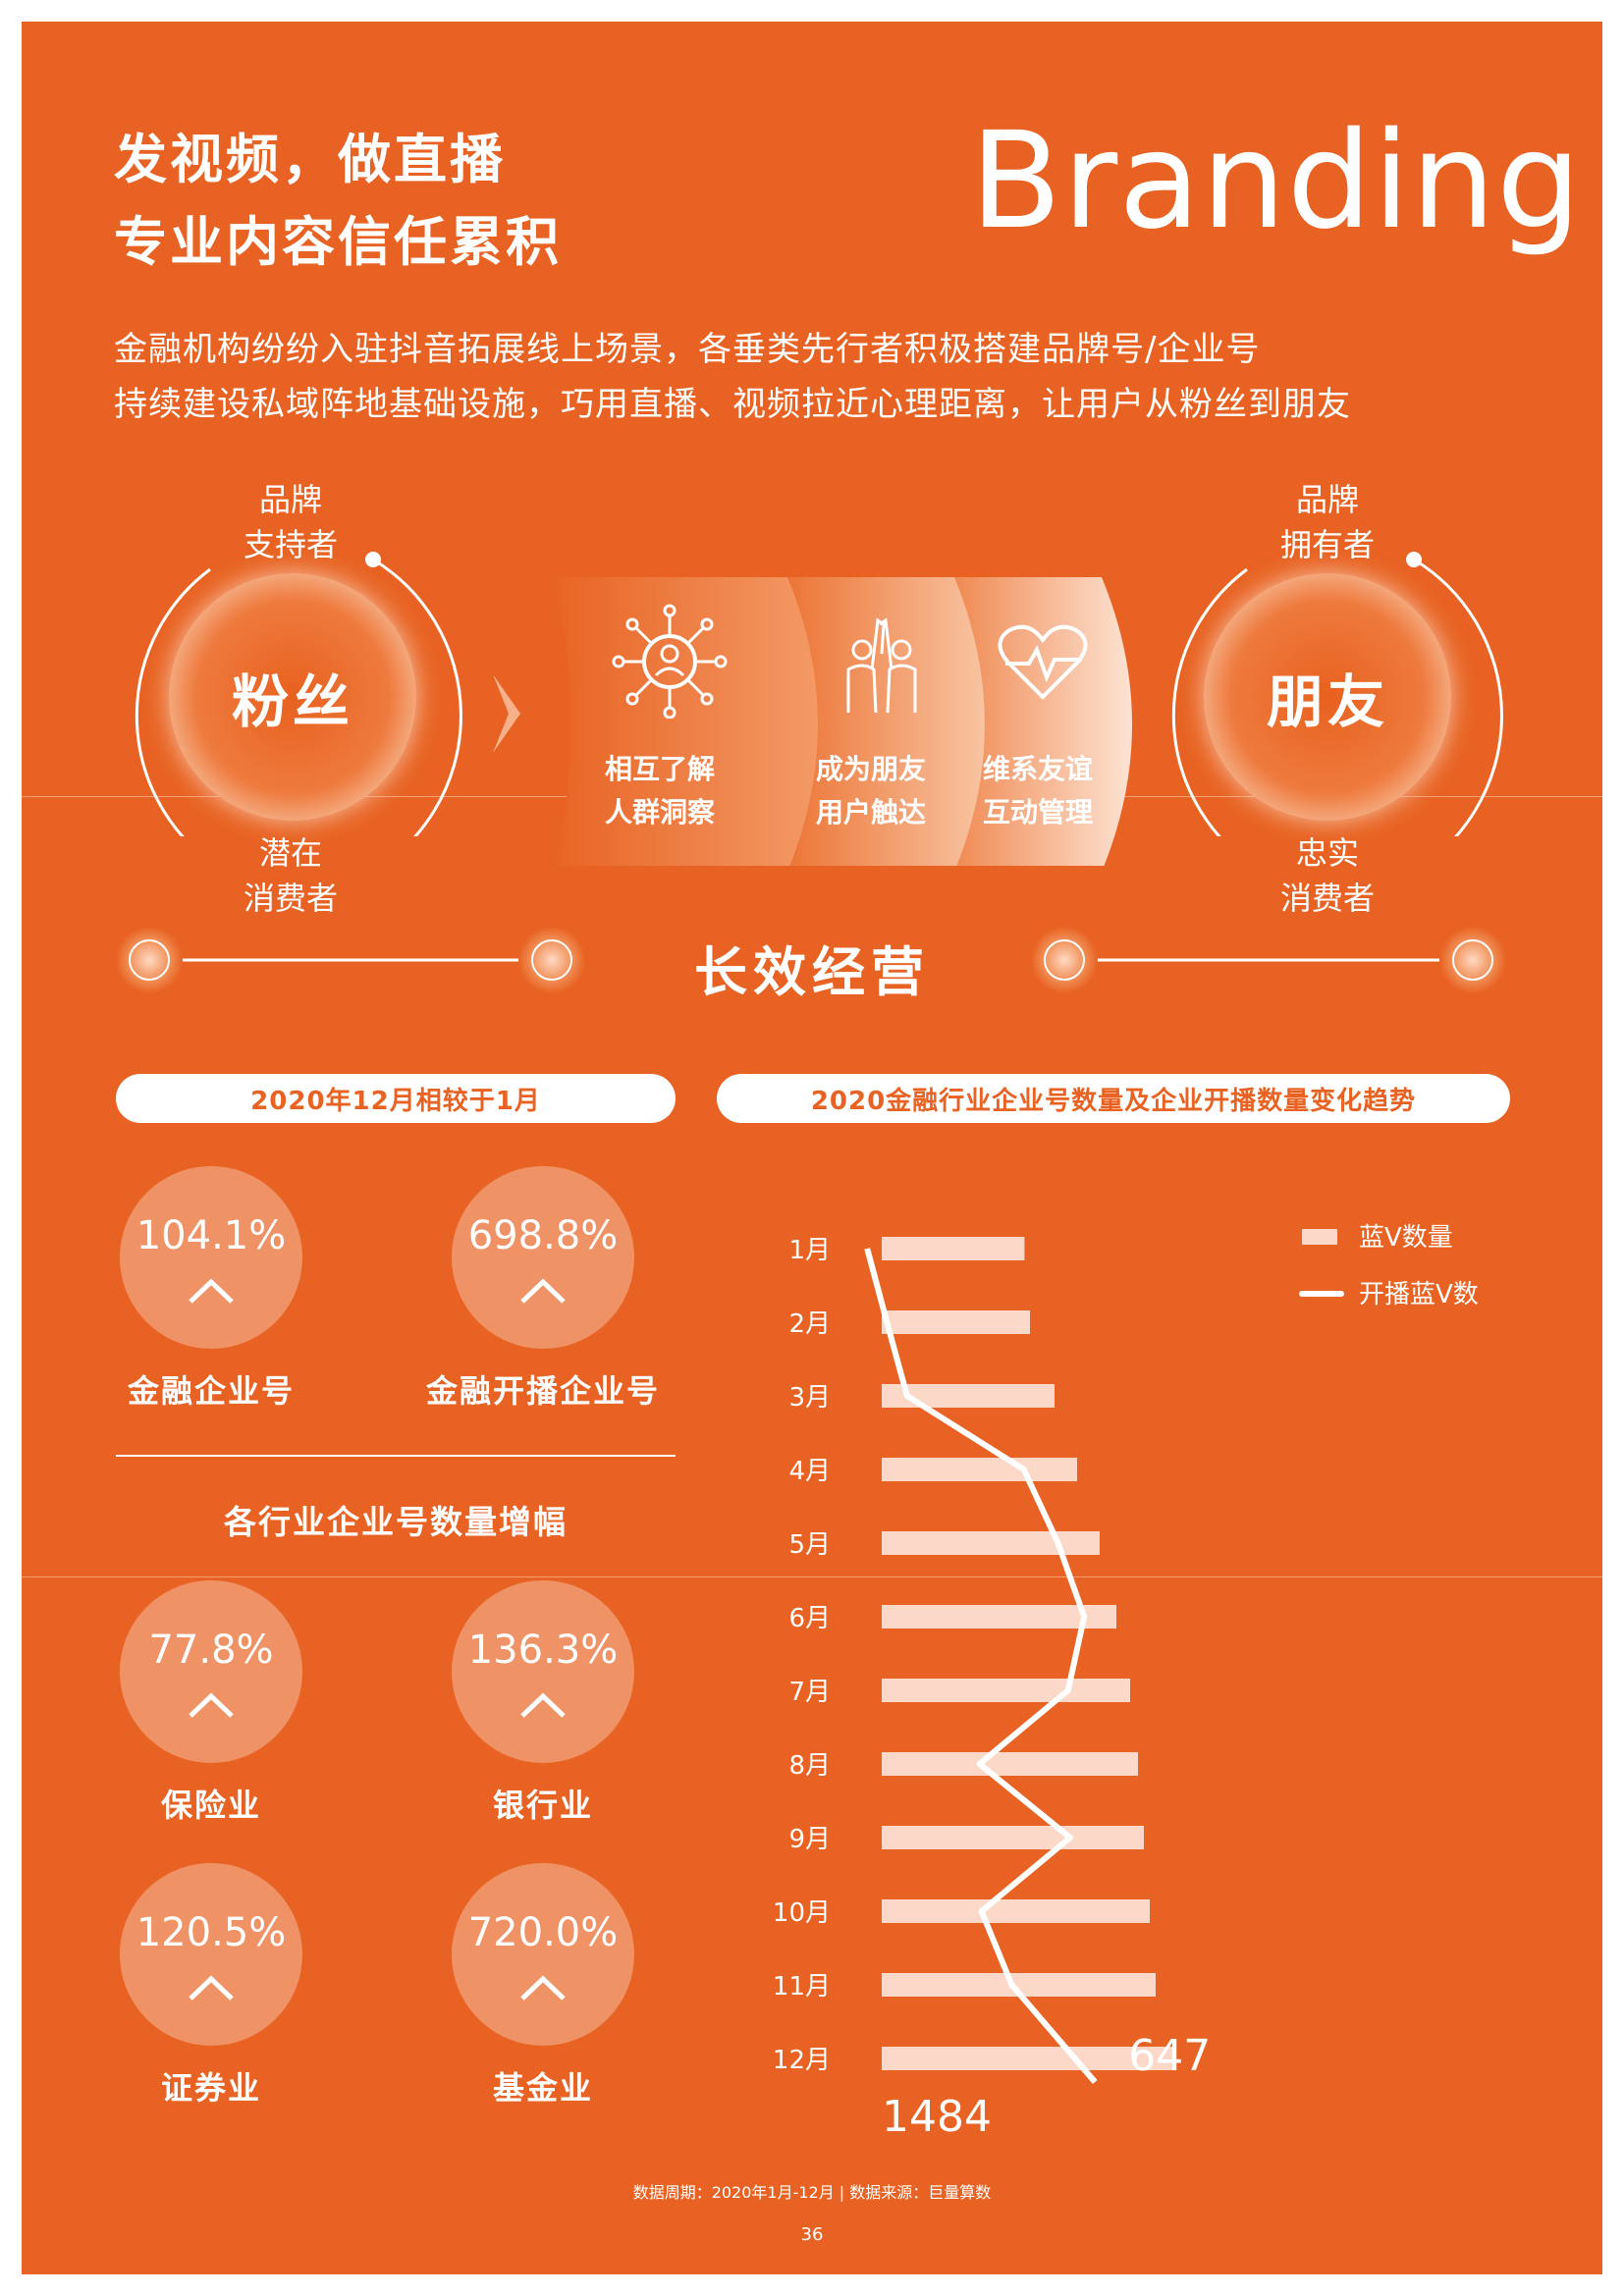  Describe the element at coordinates (1113, 1098) in the screenshot. I see `chart-title-pill: 2020金融行业企业号数量及企业开播数量变化趋势` at that location.